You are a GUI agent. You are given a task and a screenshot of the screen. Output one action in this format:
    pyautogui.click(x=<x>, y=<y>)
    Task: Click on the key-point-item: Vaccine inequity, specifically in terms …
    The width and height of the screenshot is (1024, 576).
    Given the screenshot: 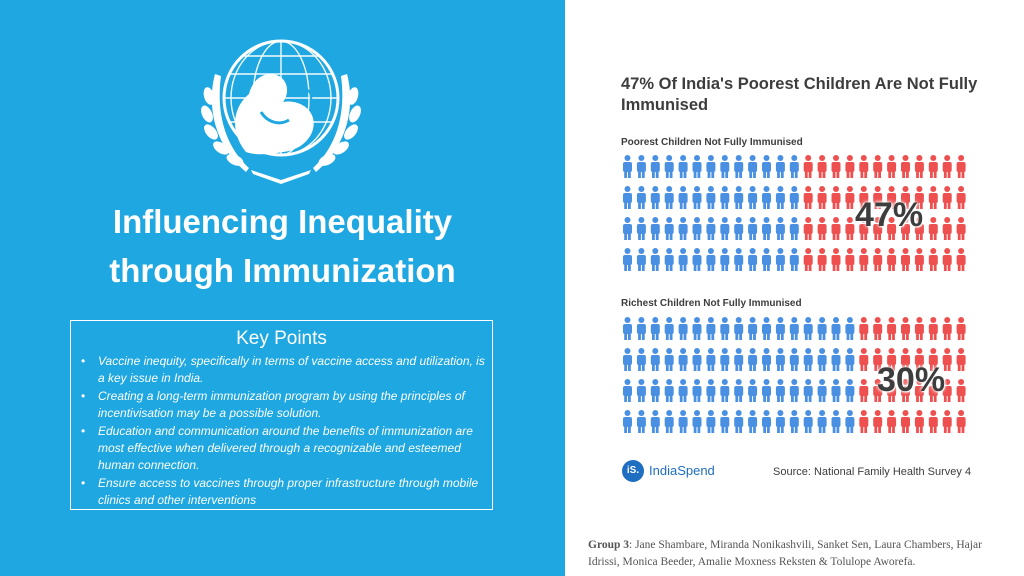 What is the action you would take?
    pyautogui.click(x=286, y=370)
    